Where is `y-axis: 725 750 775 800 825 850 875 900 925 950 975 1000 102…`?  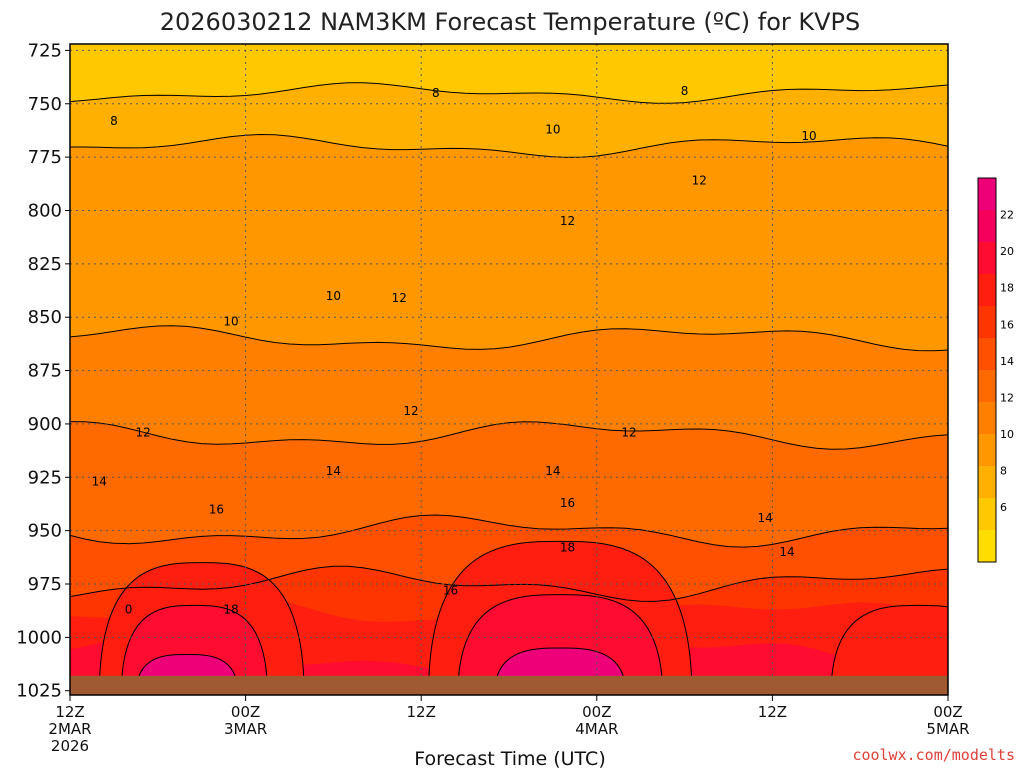
y-axis: 725 750 775 800 825 850 875 900 925 950 975 1000 102… is located at coordinates (43, 371).